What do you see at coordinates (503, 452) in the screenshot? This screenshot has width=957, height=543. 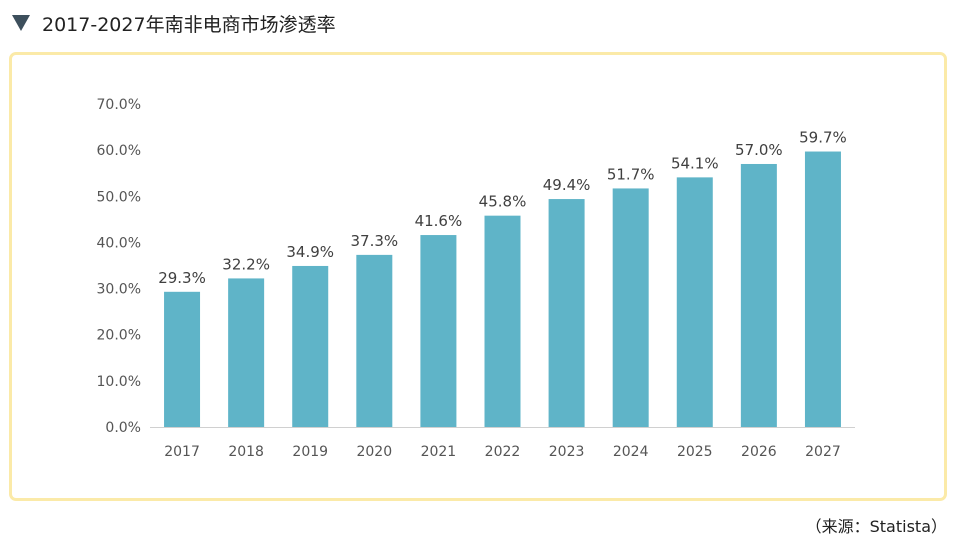 I see `x-tick-label-2022: 2022` at bounding box center [503, 452].